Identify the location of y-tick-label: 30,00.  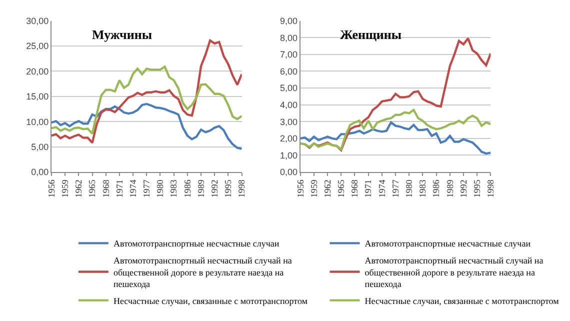
(37, 21).